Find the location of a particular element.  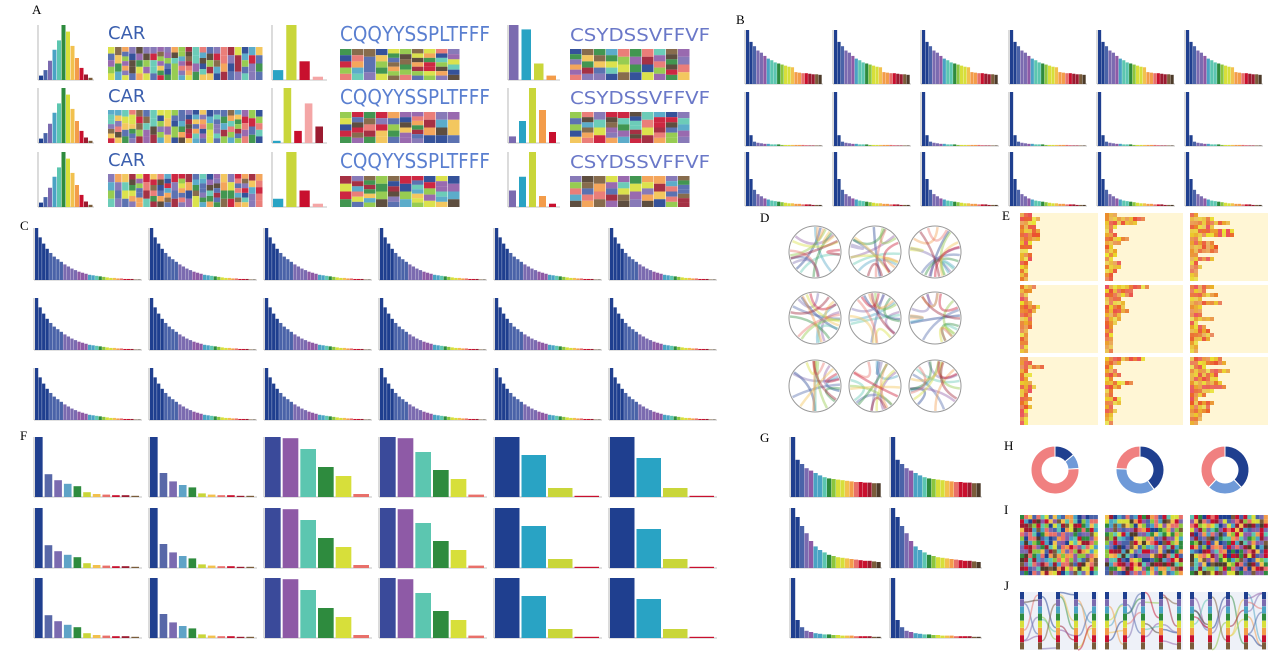

chord-ring is located at coordinates (935, 252).